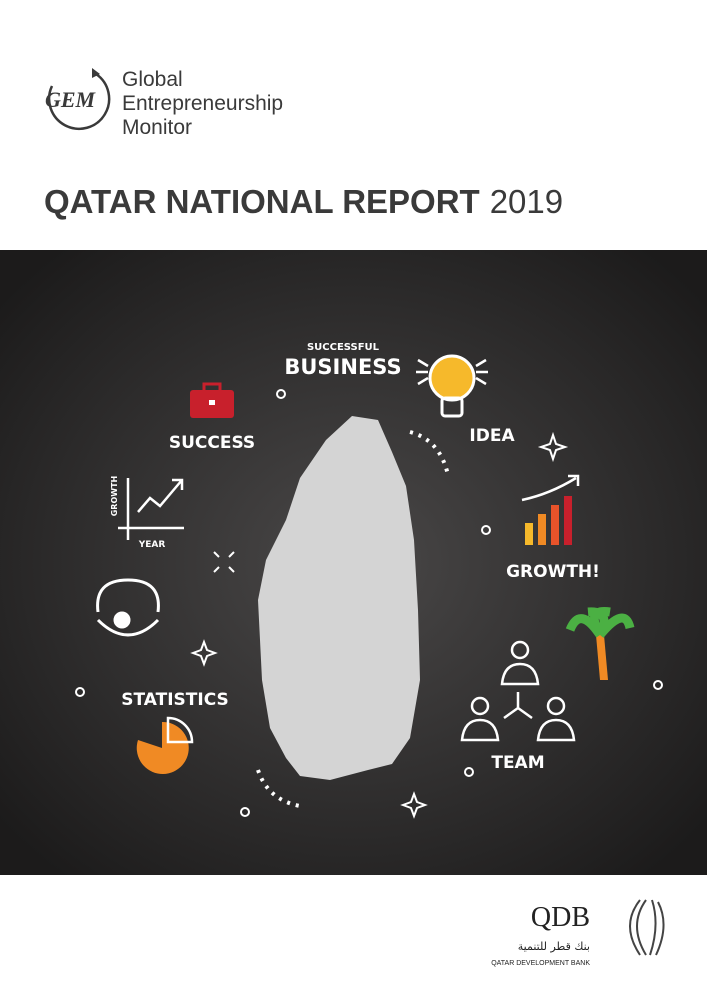  Describe the element at coordinates (152, 545) in the screenshot. I see `axis-label: YEAR` at that location.